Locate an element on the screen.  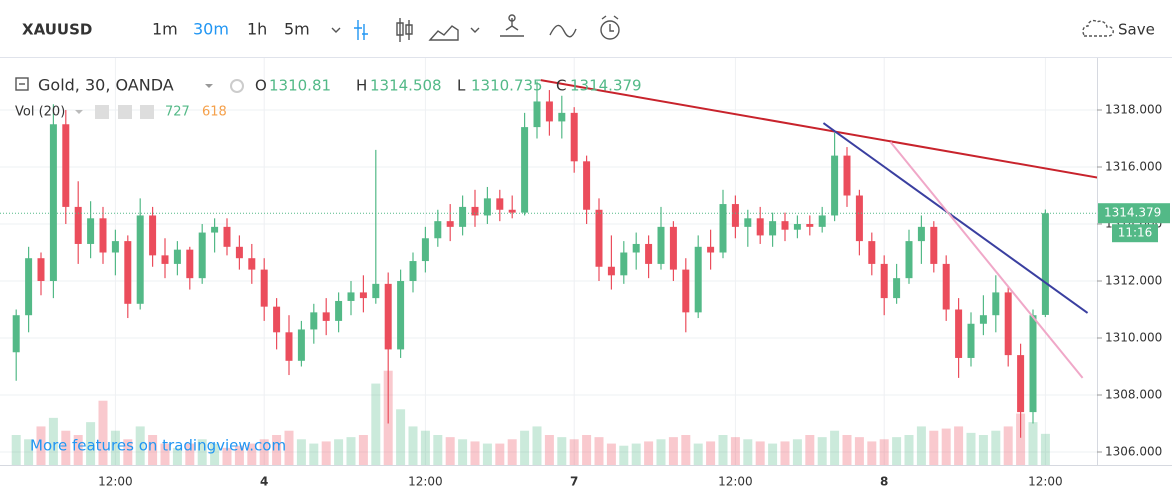
x-tick-label: 4 is located at coordinates (264, 482).